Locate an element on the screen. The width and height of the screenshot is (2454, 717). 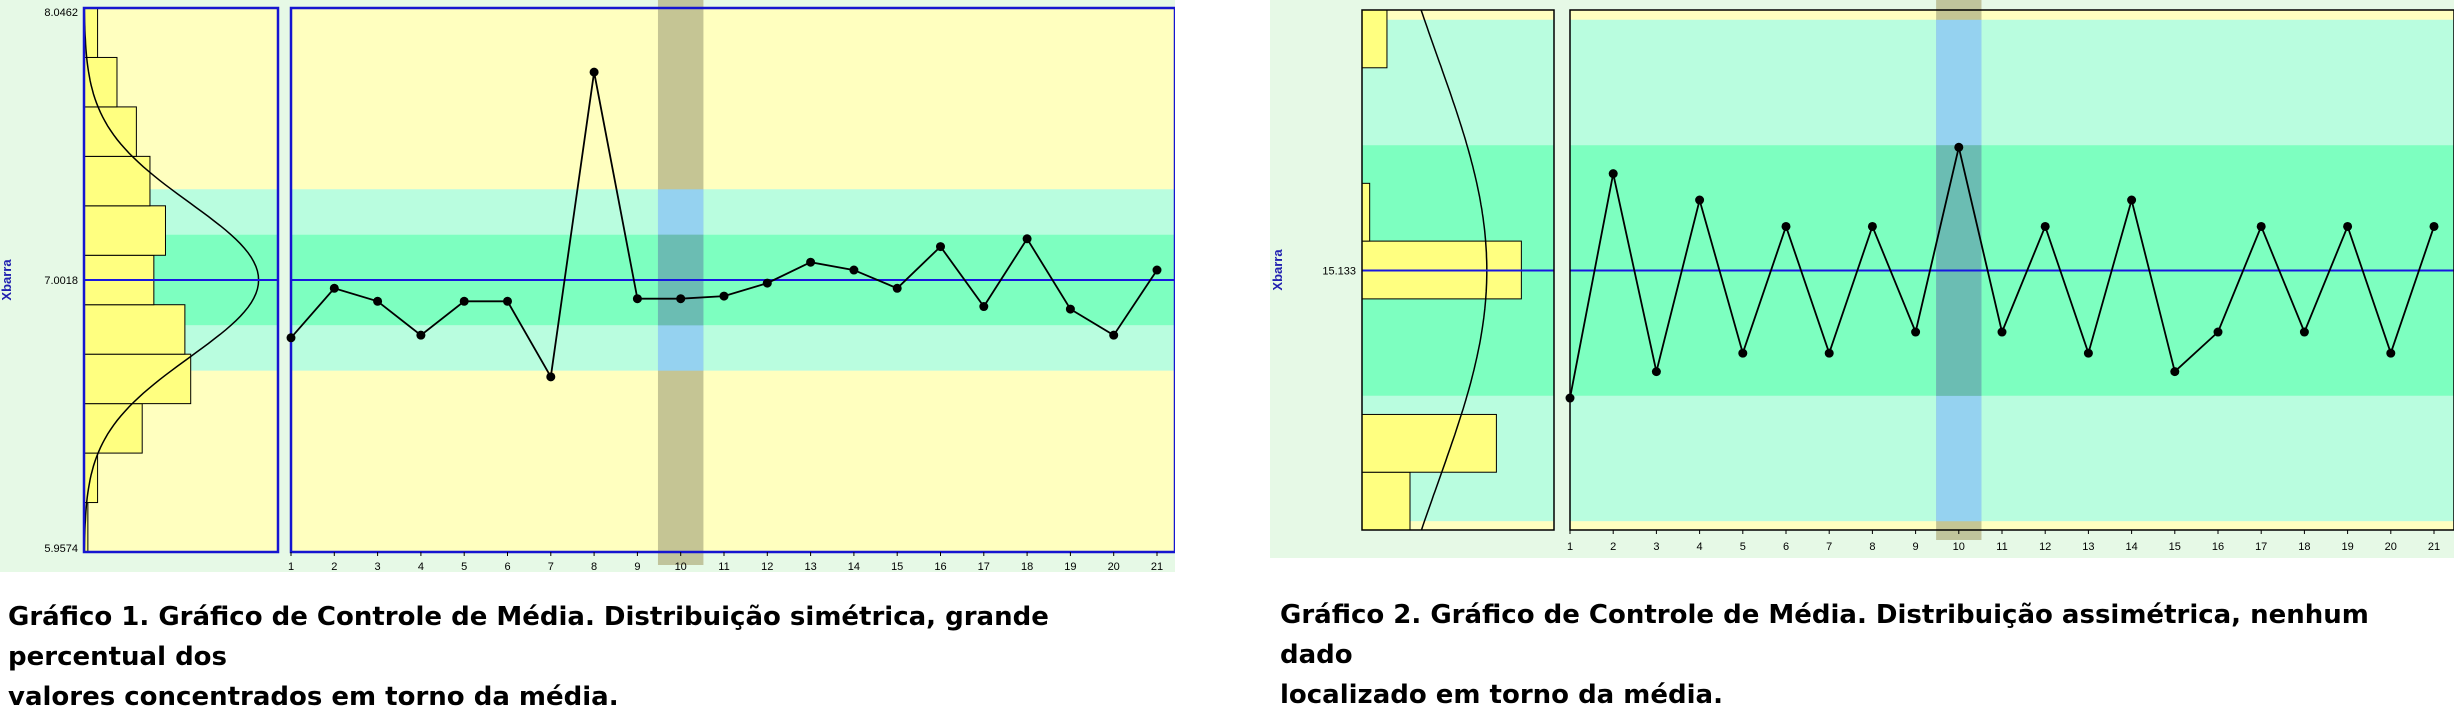
hist-zone-b-upper-band is located at coordinates (1458, 82).